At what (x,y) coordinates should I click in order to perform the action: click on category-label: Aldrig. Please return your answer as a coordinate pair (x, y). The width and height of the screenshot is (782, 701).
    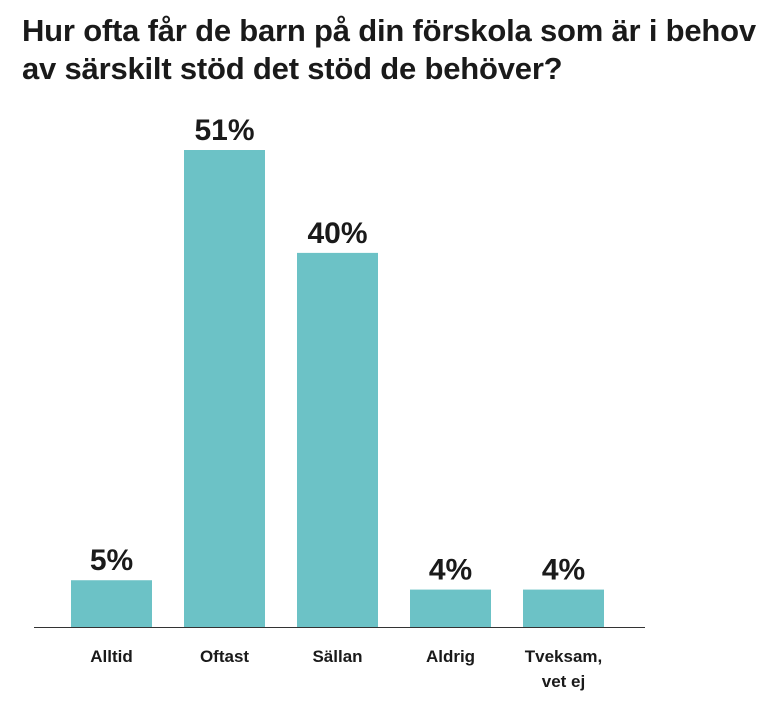
    Looking at the image, I should click on (450, 656).